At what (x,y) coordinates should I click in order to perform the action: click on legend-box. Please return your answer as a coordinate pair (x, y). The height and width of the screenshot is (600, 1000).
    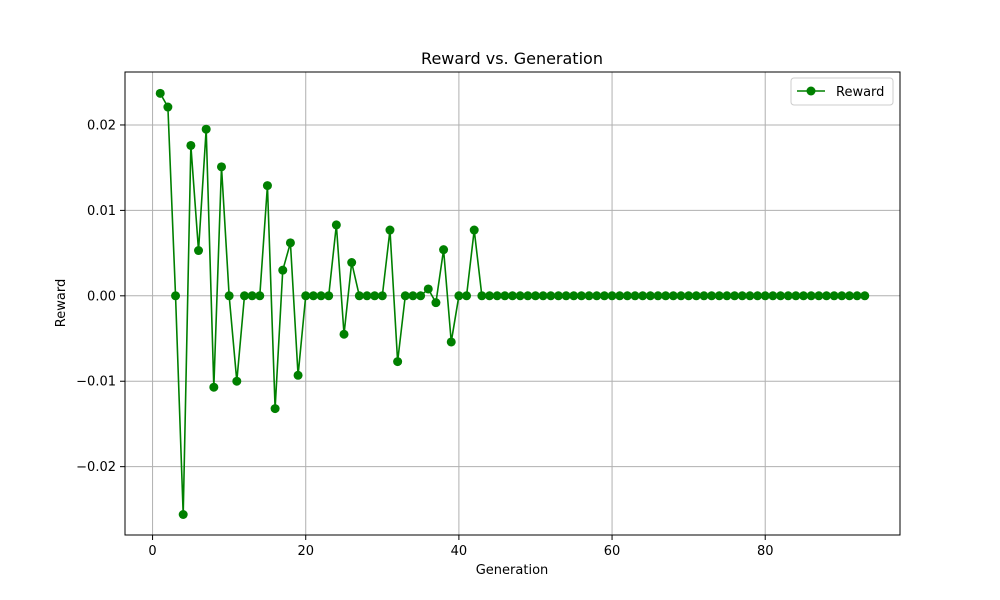
    Looking at the image, I should click on (842, 91).